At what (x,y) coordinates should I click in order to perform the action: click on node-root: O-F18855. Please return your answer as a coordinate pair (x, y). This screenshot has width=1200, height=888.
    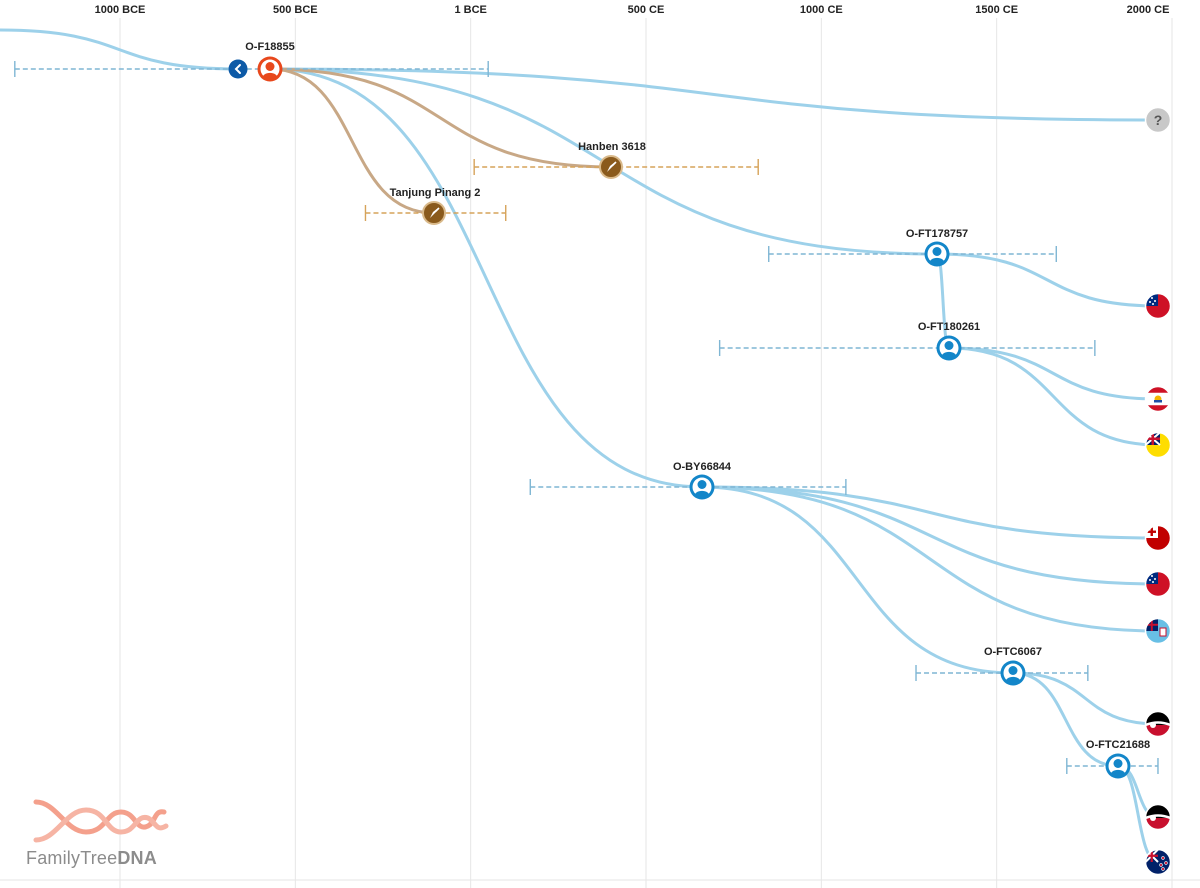
    Looking at the image, I should click on (270, 61).